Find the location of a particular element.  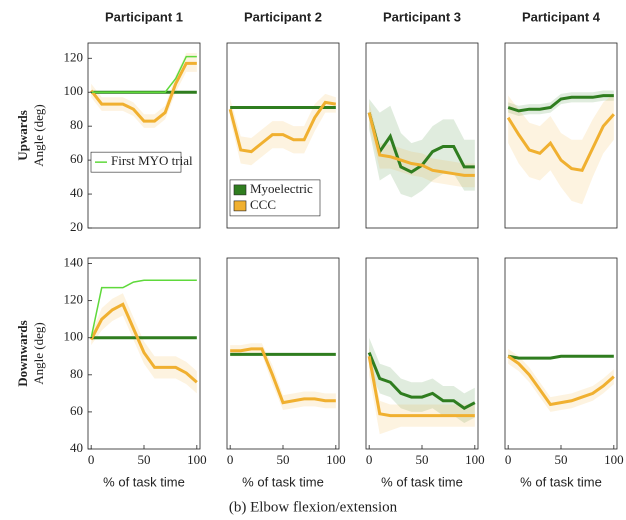

legend-box is located at coordinates (136, 162).